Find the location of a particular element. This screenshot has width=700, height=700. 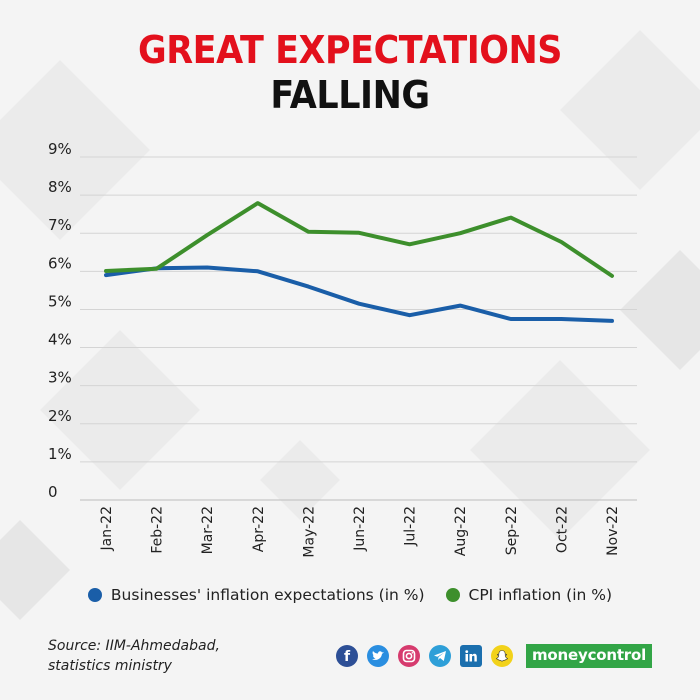

series-line-cpi is located at coordinates (359, 239).